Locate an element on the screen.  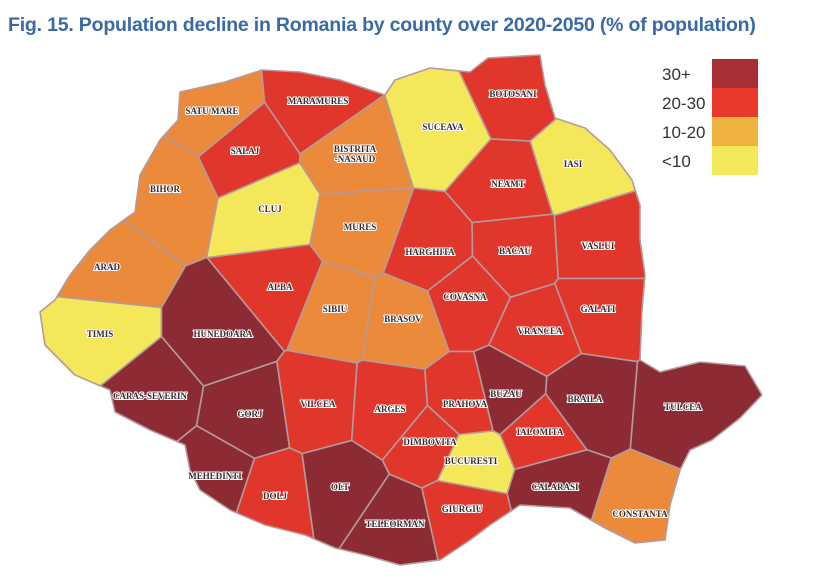
county-label: BRAILA is located at coordinates (585, 399).